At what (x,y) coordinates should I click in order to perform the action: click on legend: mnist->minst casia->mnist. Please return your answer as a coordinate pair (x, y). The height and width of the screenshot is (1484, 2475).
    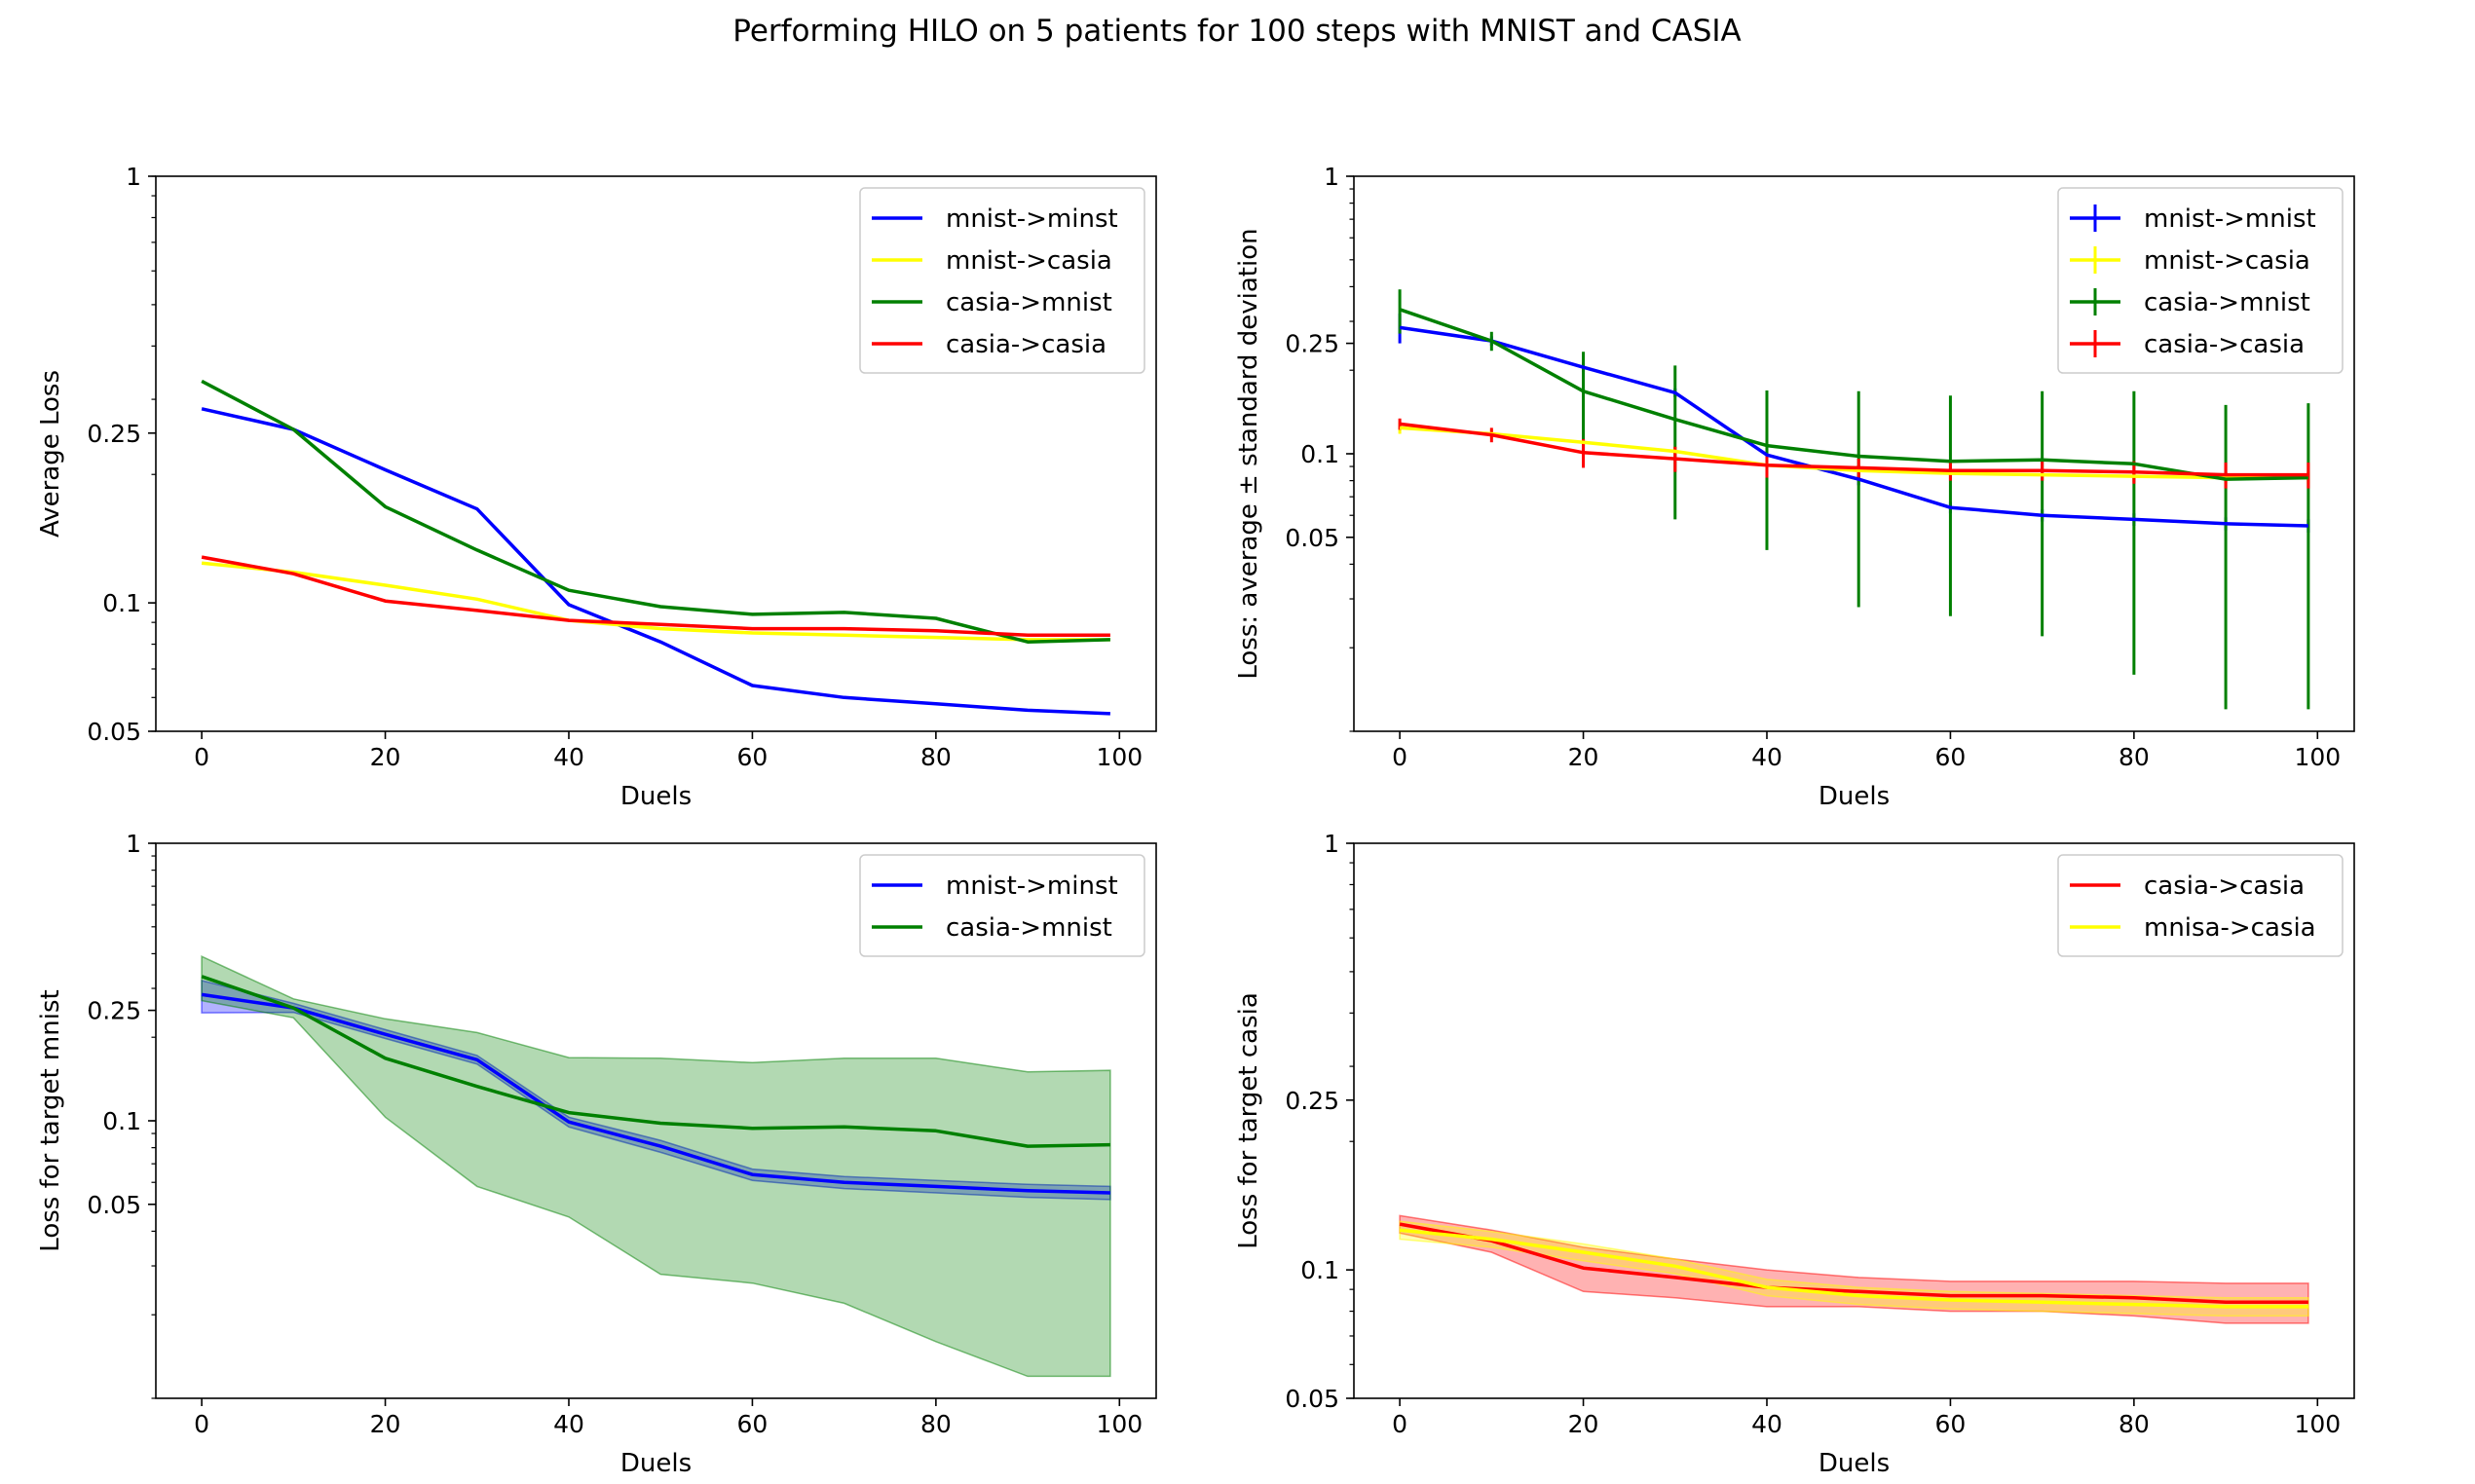
    Looking at the image, I should click on (1002, 905).